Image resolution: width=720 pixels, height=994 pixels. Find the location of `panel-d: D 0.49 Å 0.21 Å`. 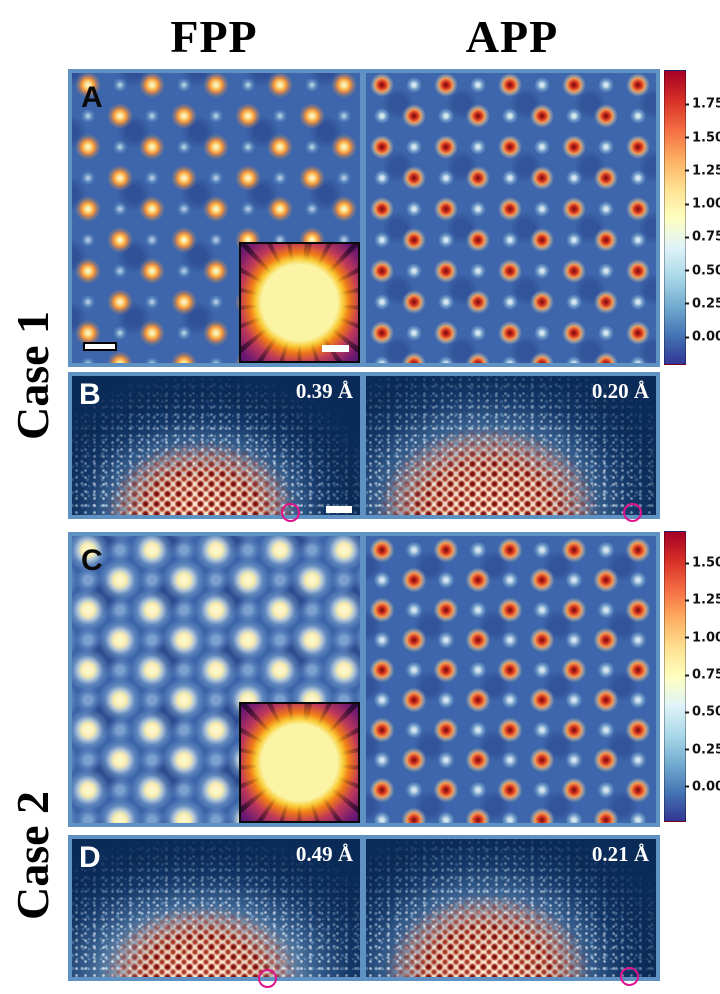

panel-d: D 0.49 Å 0.21 Å is located at coordinates (364, 908).